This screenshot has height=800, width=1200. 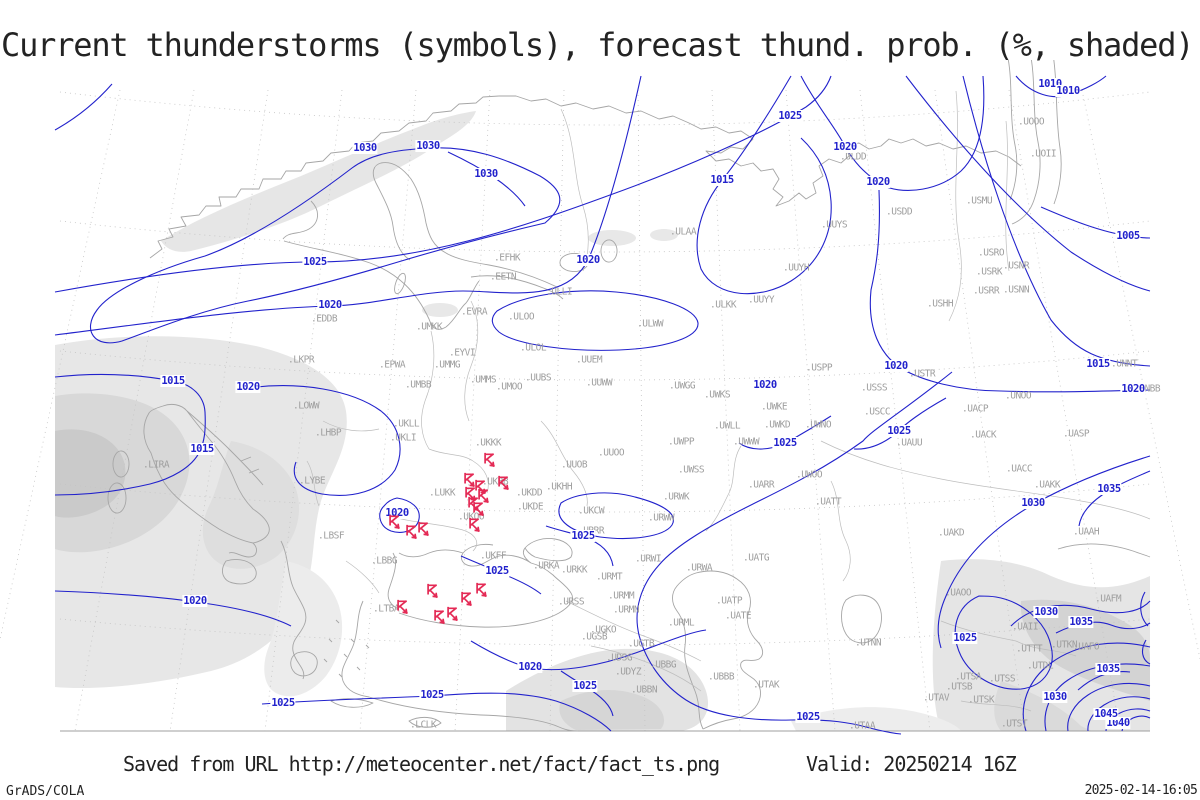 I want to click on station-label: .UKHH, so click(x=559, y=487).